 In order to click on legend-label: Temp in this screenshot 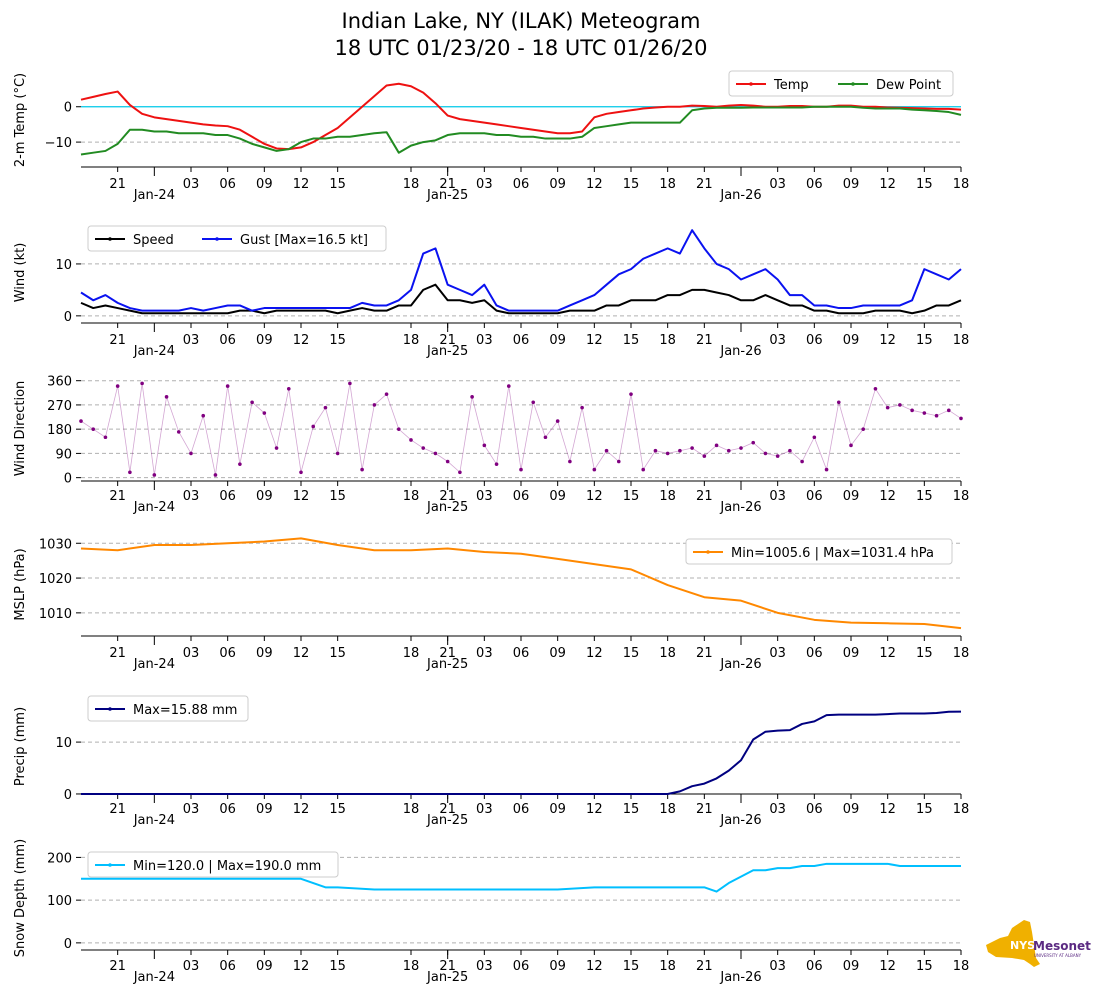, I will do `click(791, 85)`.